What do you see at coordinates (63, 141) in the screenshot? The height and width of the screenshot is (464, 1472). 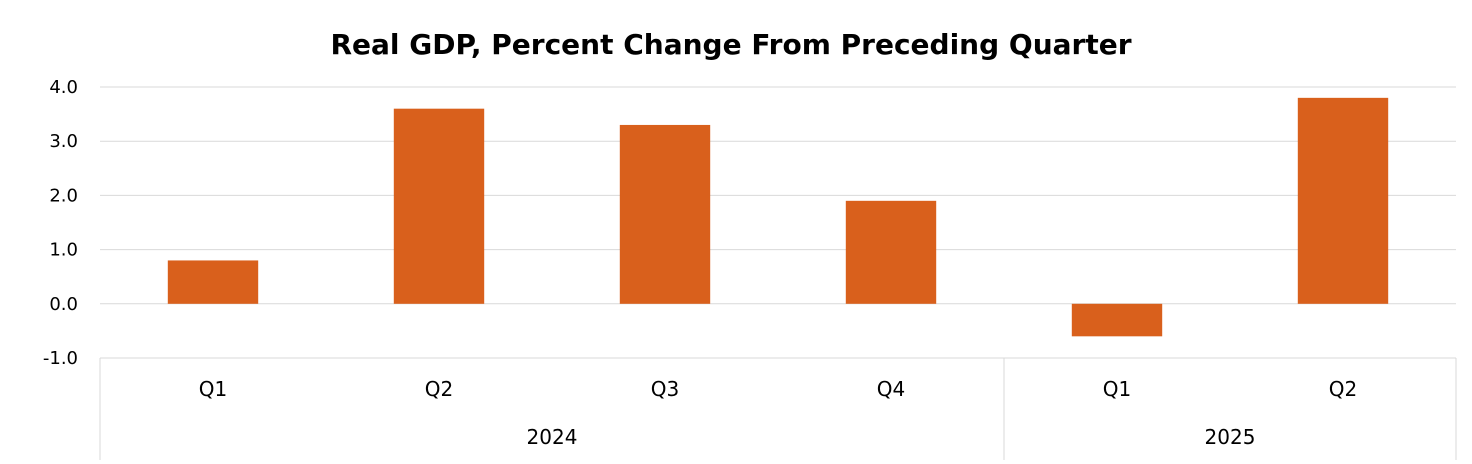 I see `y-tick-label: 3.0` at bounding box center [63, 141].